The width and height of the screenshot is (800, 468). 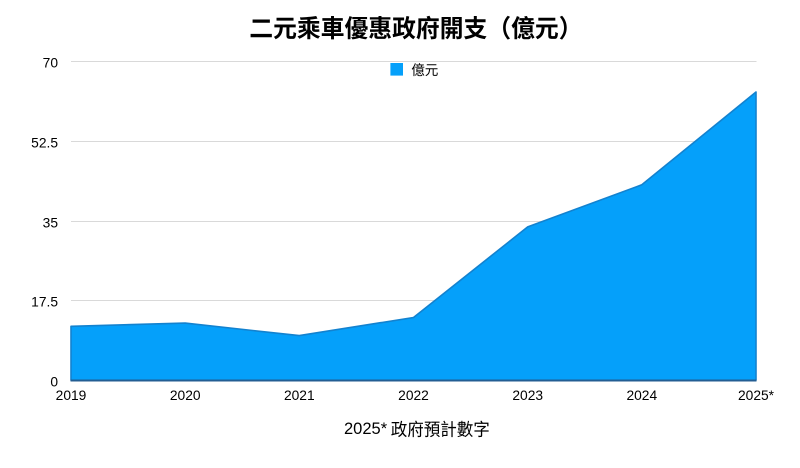 What do you see at coordinates (299, 395) in the screenshot?
I see `svg-text: 2021` at bounding box center [299, 395].